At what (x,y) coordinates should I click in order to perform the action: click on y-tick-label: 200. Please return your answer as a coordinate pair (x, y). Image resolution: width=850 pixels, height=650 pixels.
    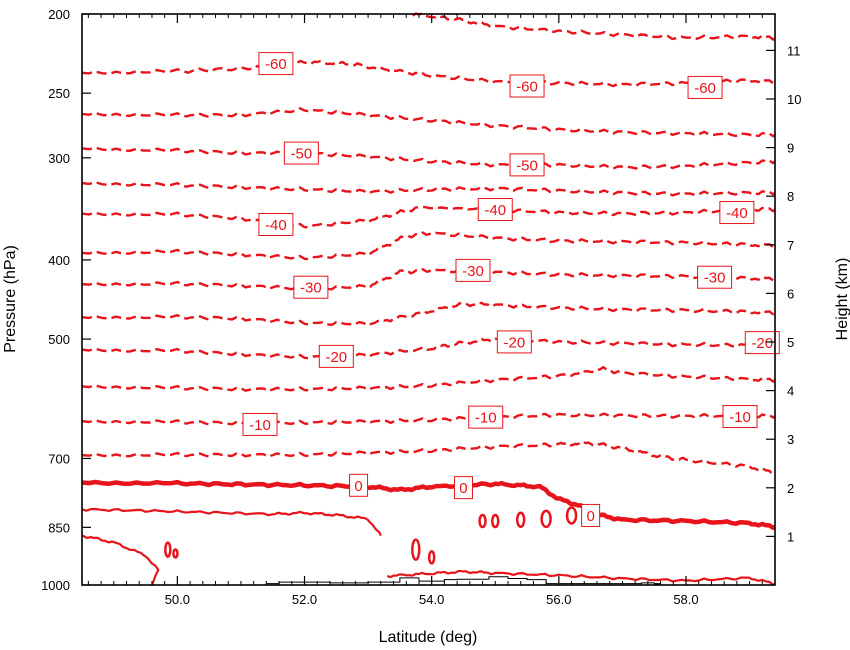
    Looking at the image, I should click on (59, 14).